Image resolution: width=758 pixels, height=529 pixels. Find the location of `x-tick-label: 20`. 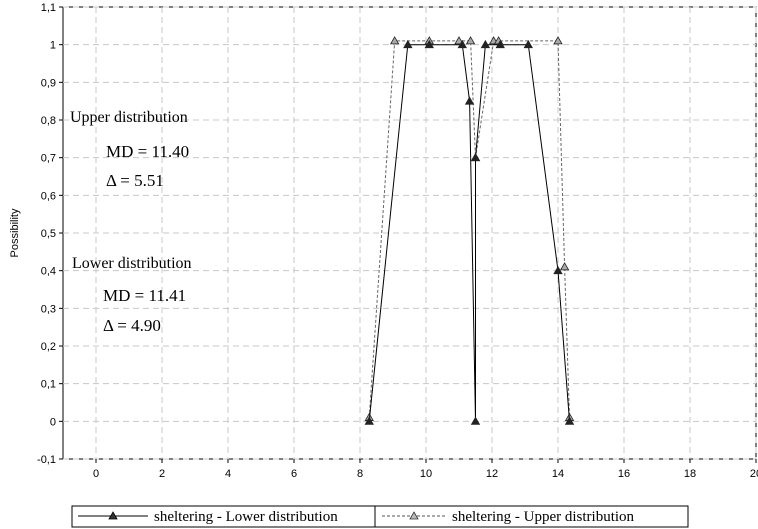

x-tick-label: 20 is located at coordinates (754, 474).